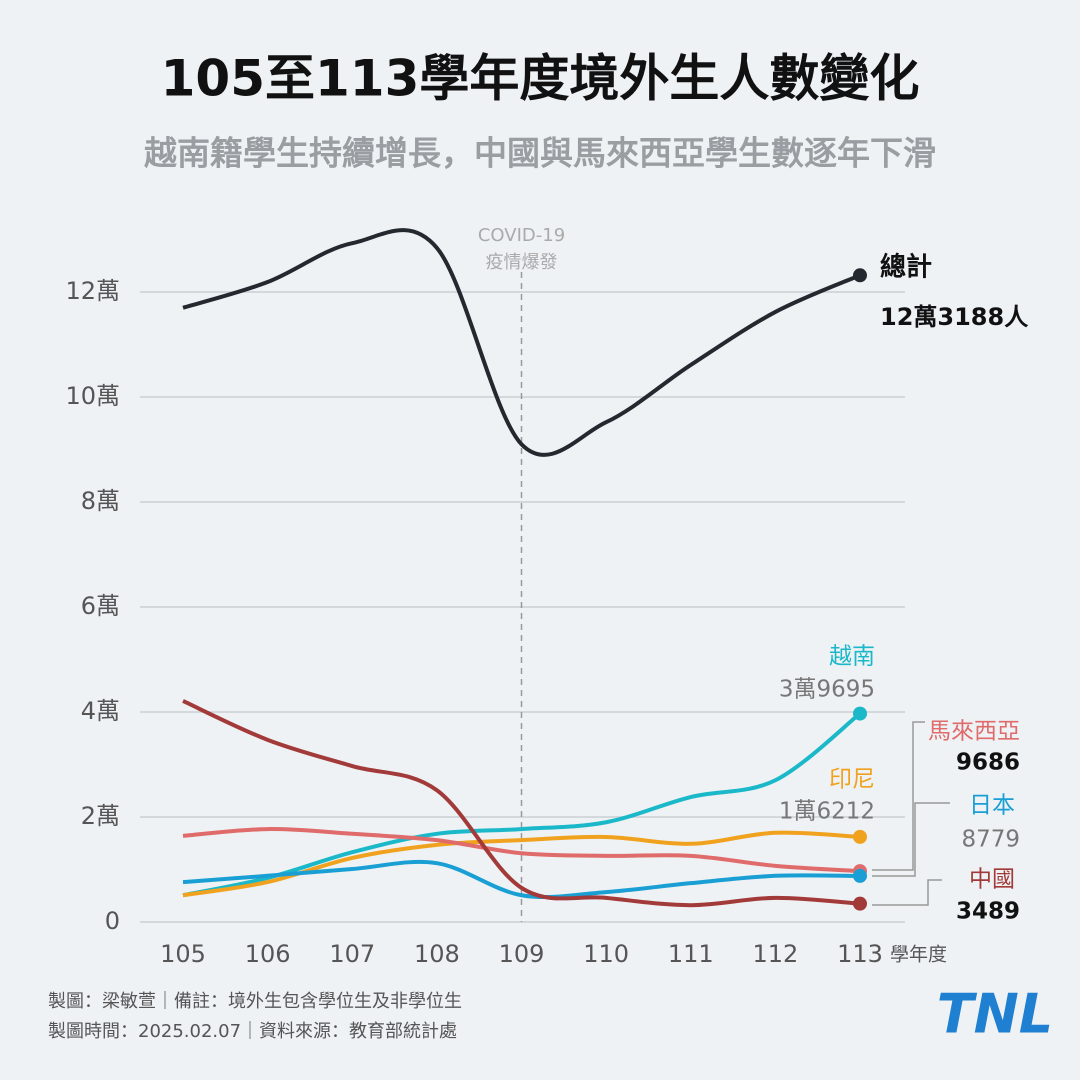 Image resolution: width=1080 pixels, height=1080 pixels. What do you see at coordinates (268, 954) in the screenshot?
I see `x-tick-label: 106` at bounding box center [268, 954].